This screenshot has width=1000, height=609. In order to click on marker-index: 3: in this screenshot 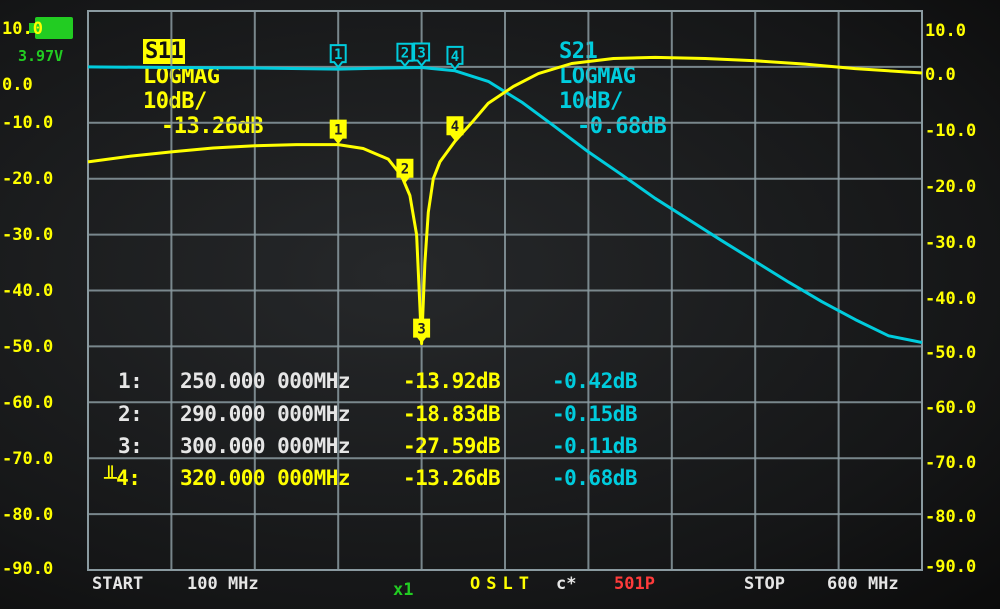, I will do `click(130, 446)`.